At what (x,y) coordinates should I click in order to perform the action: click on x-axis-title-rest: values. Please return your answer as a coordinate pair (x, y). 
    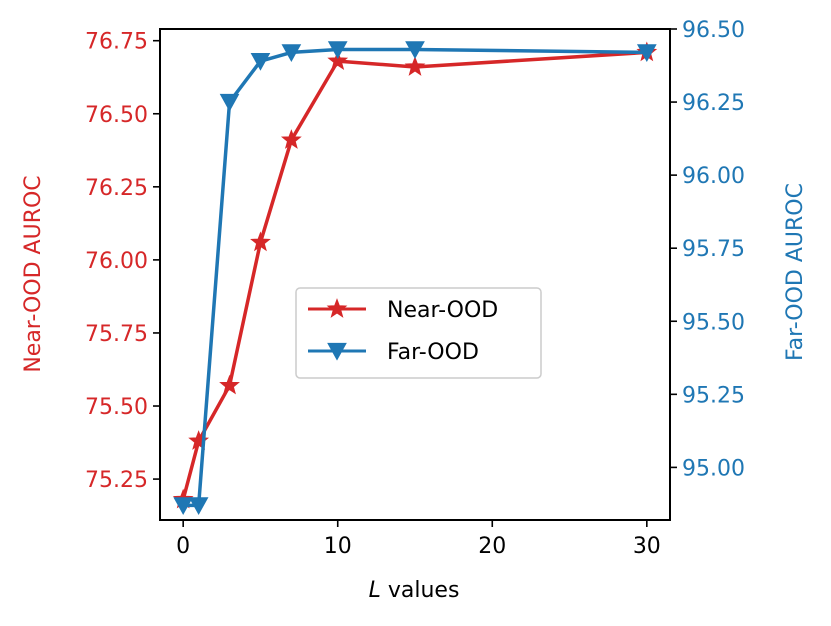
    Looking at the image, I should click on (420, 590).